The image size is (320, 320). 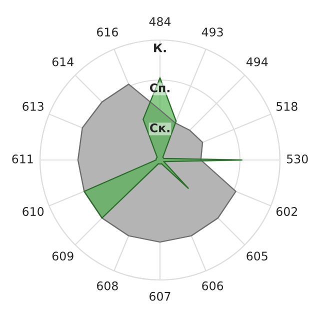 I want to click on spoke-label: 493, so click(x=212, y=32).